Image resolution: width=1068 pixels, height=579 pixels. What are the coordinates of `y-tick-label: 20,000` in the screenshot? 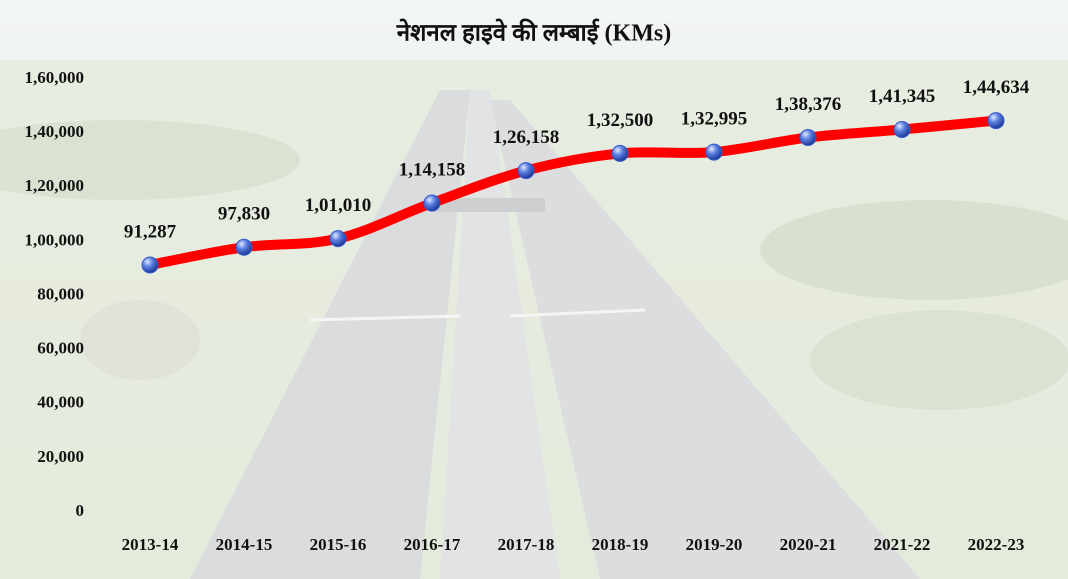 It's located at (60, 456).